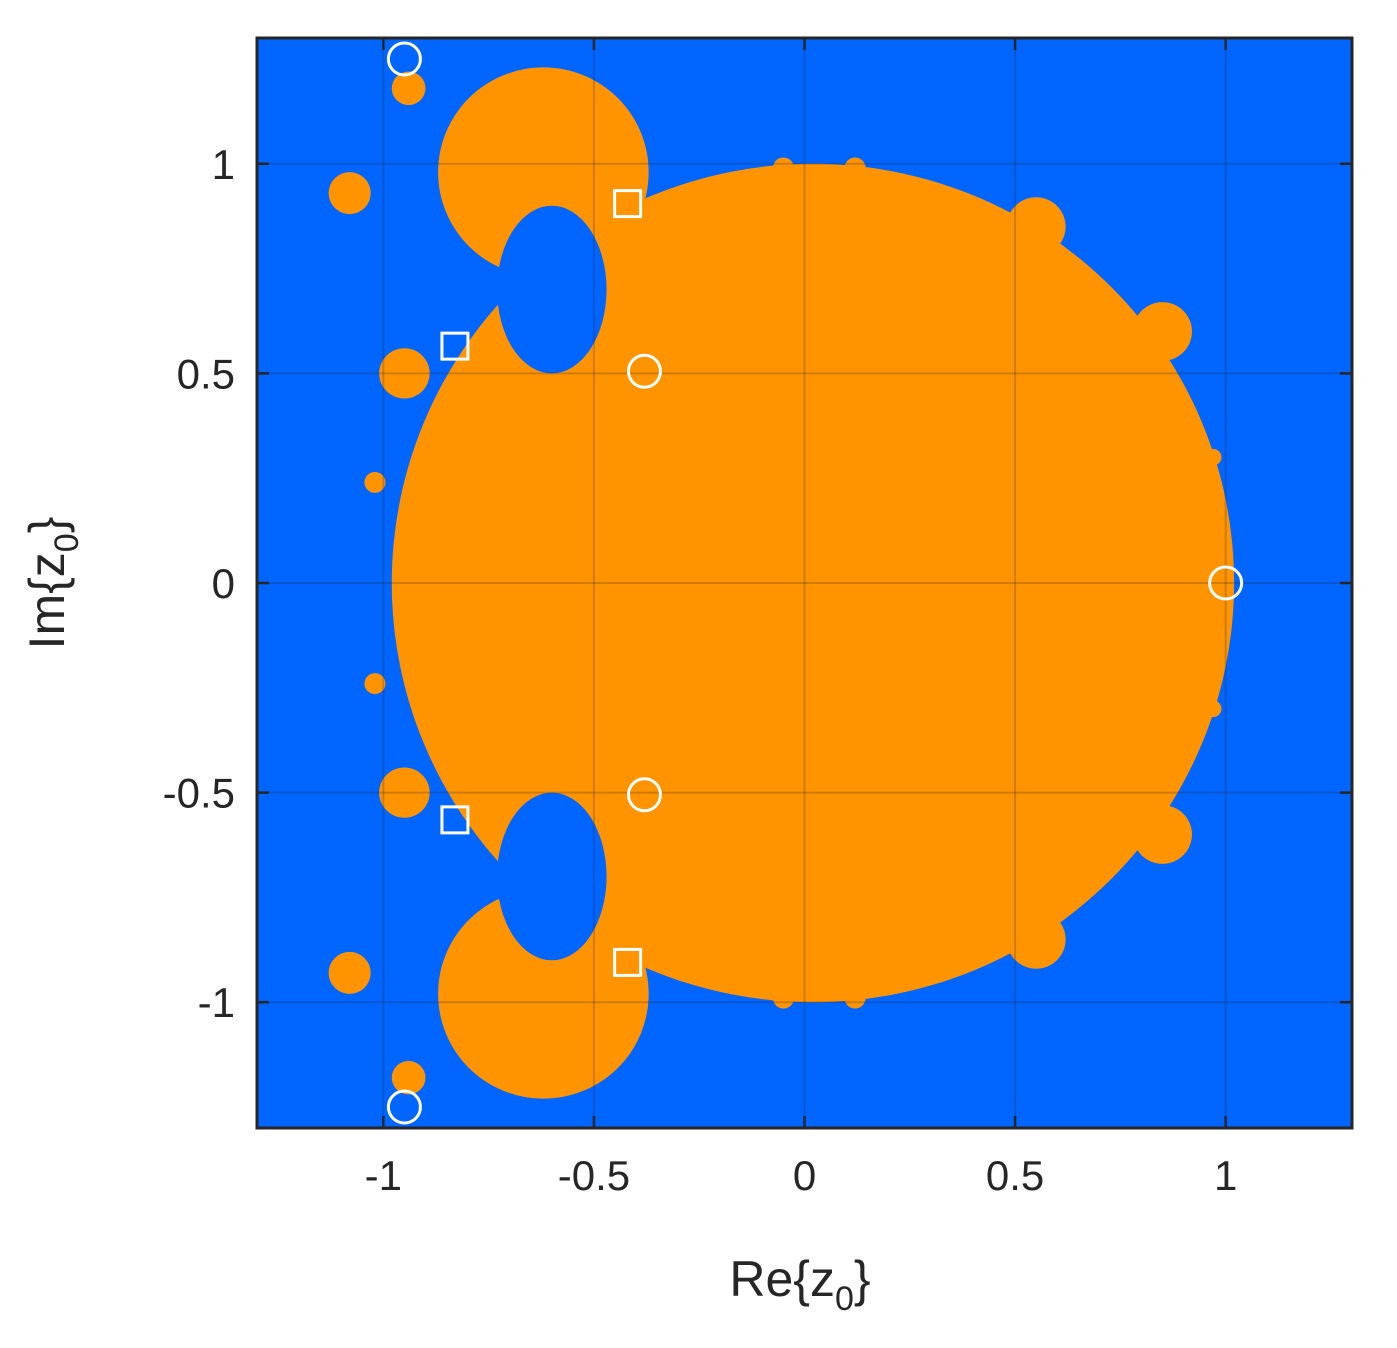 The image size is (1397, 1348). What do you see at coordinates (594, 1175) in the screenshot?
I see `x-tick-label: -0.5` at bounding box center [594, 1175].